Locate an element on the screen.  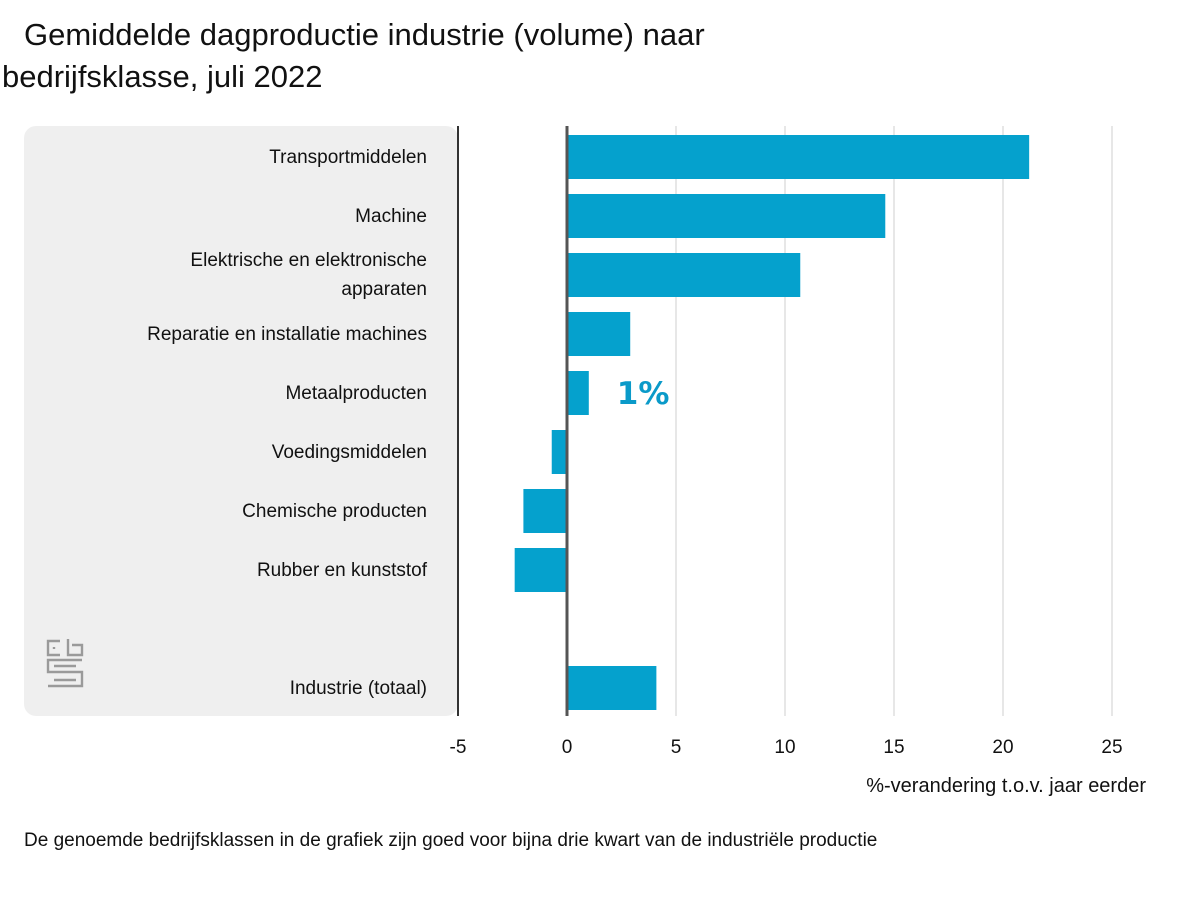
category-label: Elektrische en elektronische apparaten is located at coordinates (308, 275).